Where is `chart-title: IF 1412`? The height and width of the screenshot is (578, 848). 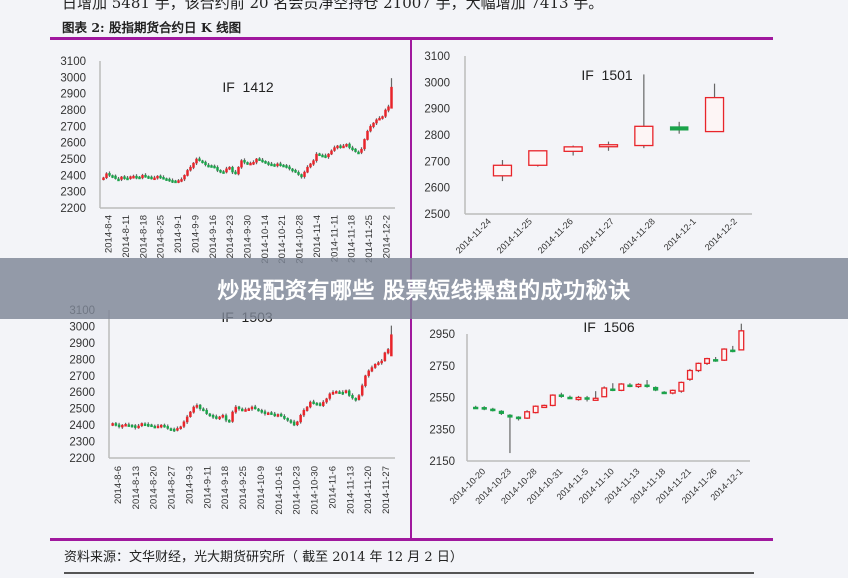 chart-title: IF 1412 is located at coordinates (248, 87).